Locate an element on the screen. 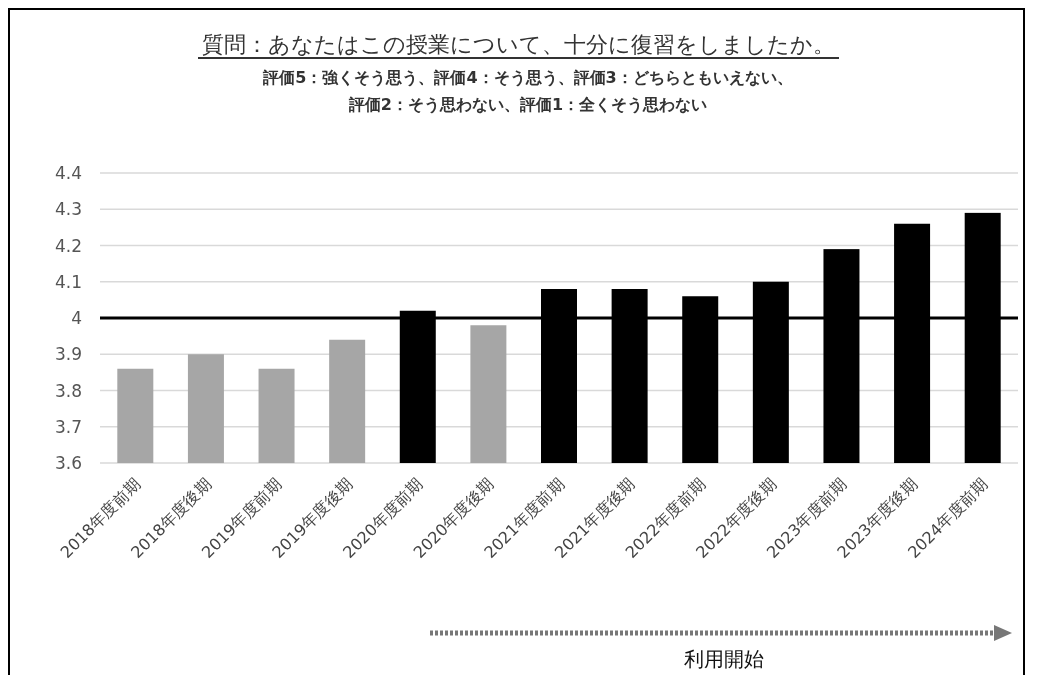 This screenshot has height=675, width=1037. text: 利用開始 is located at coordinates (724, 659).